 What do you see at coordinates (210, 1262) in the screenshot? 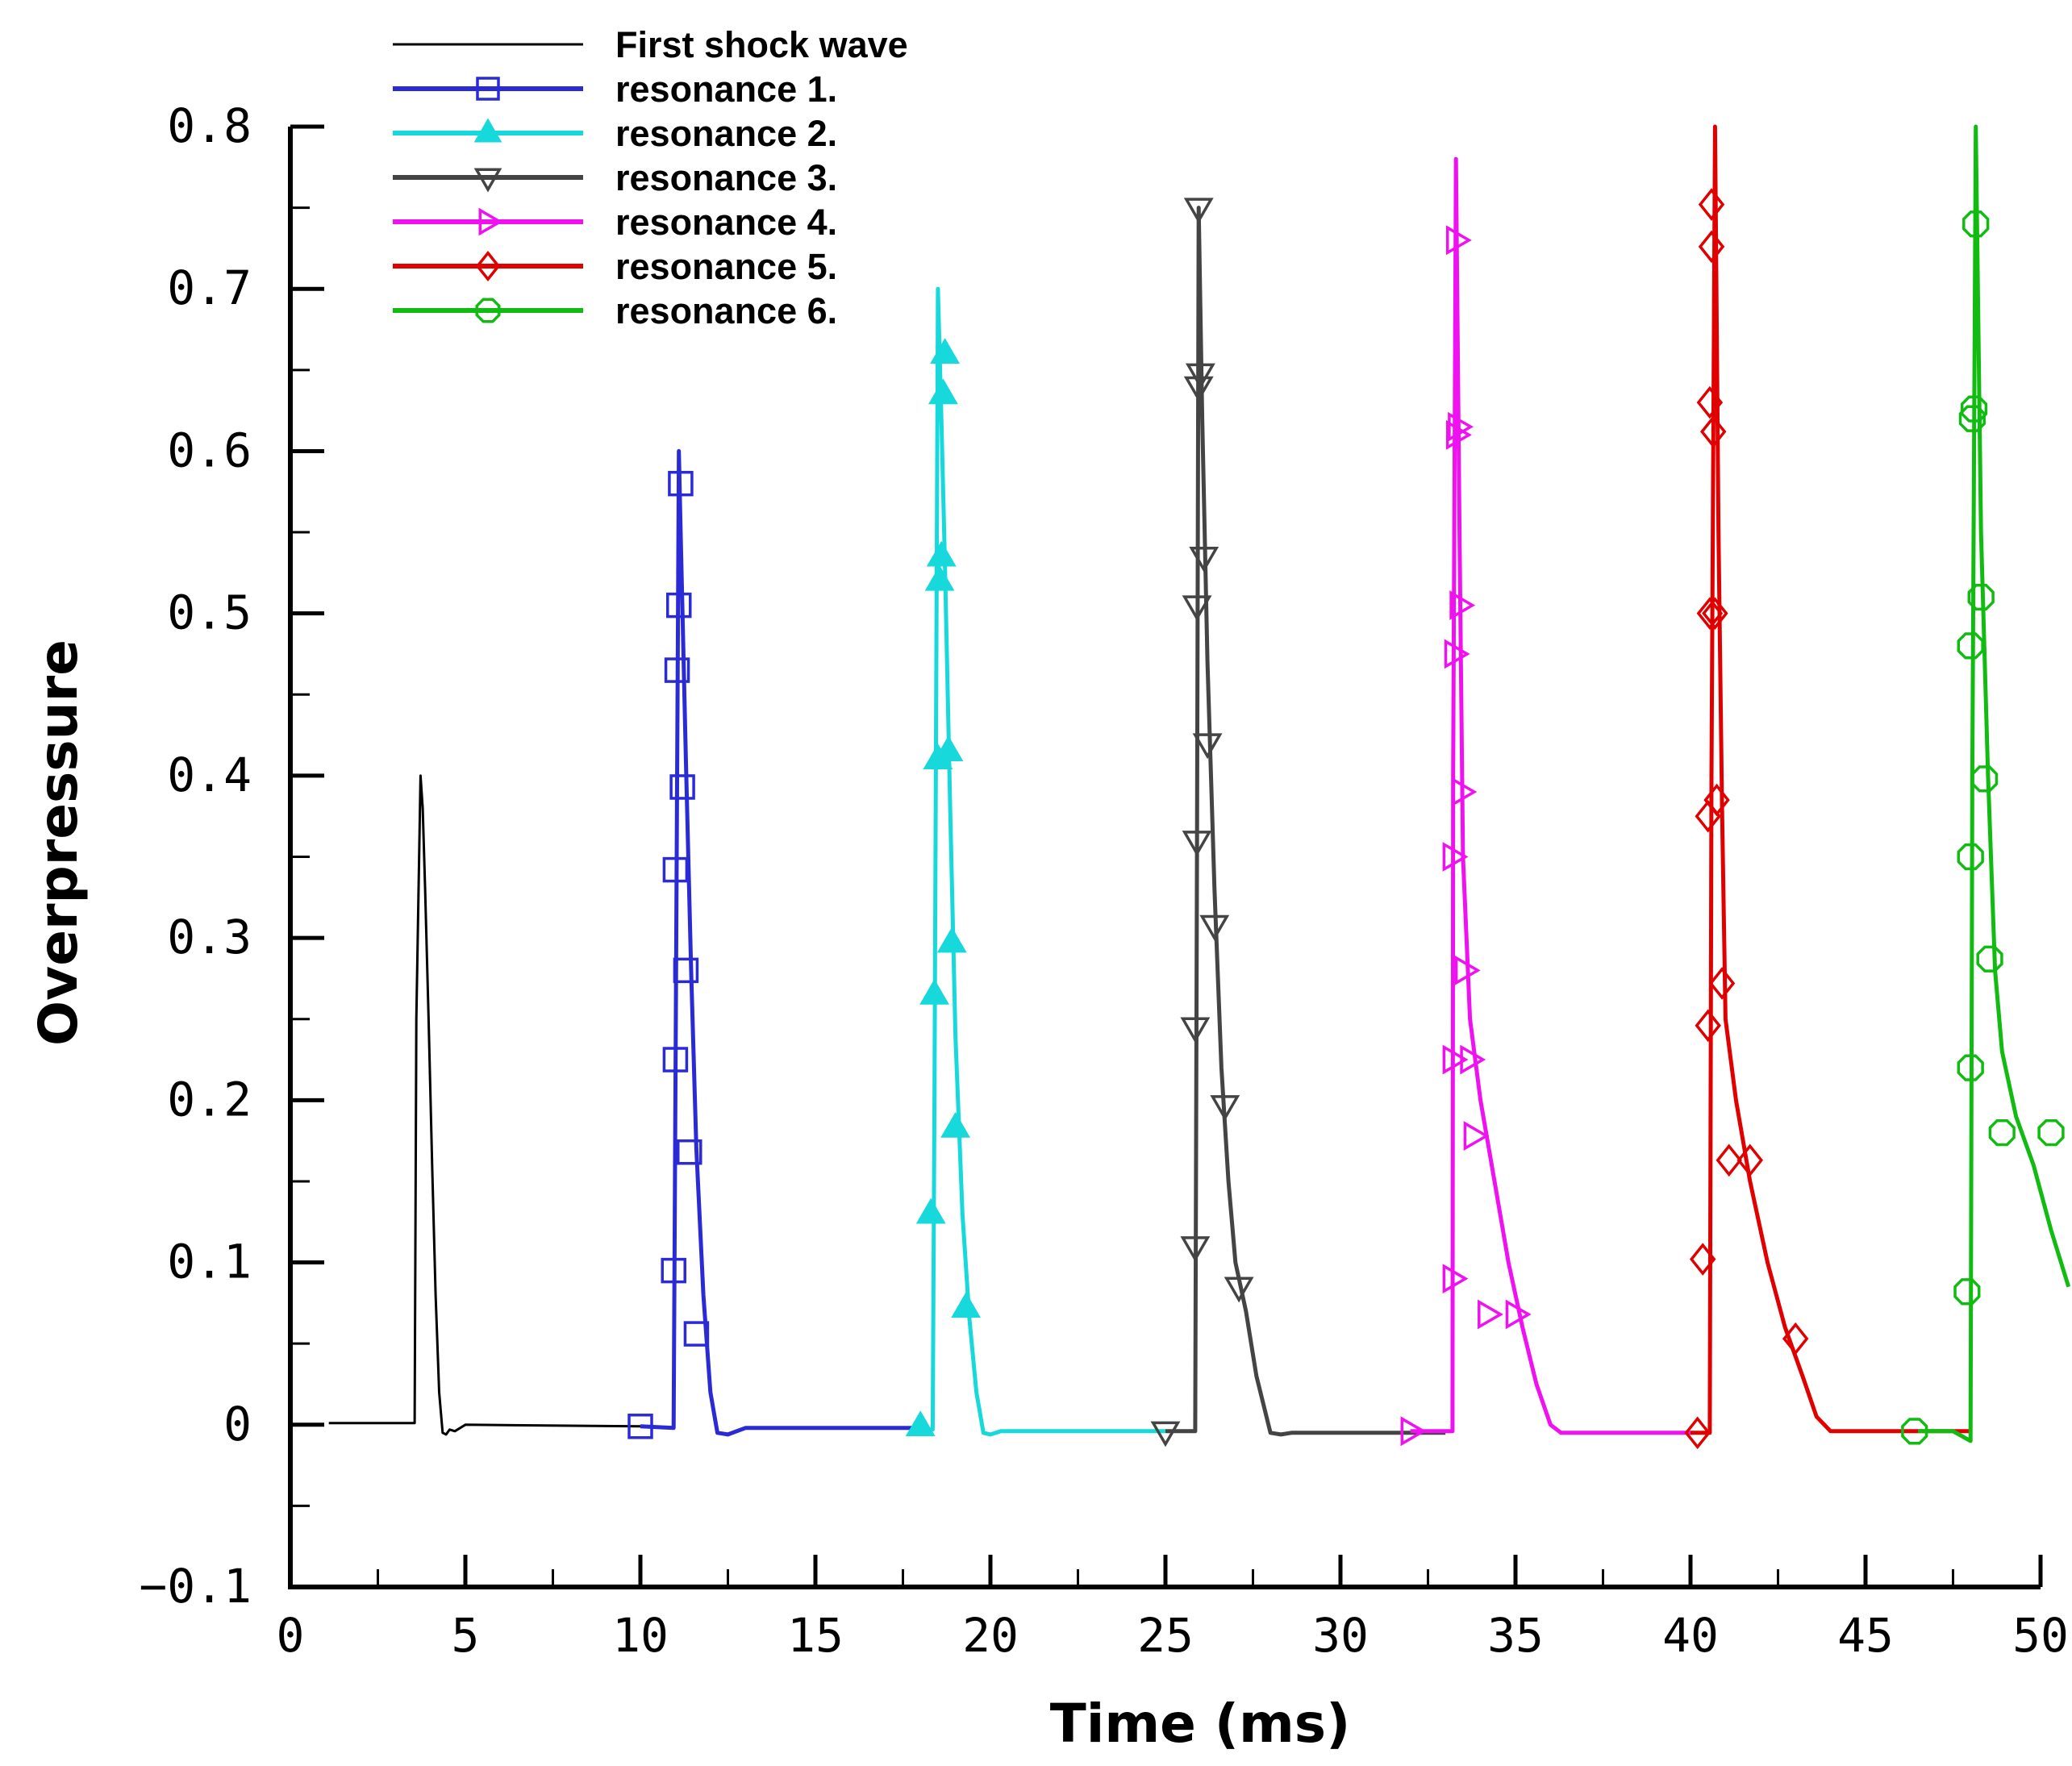
I see `y-tick-label-2: 0.1` at bounding box center [210, 1262].